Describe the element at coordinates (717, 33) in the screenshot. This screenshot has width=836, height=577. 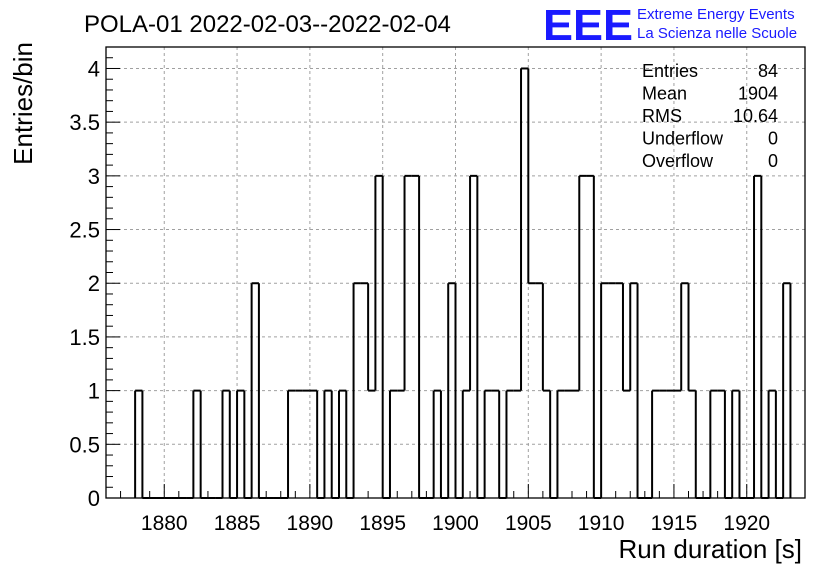
I see `logo-line-2: La Scienza nelle Scuole` at that location.